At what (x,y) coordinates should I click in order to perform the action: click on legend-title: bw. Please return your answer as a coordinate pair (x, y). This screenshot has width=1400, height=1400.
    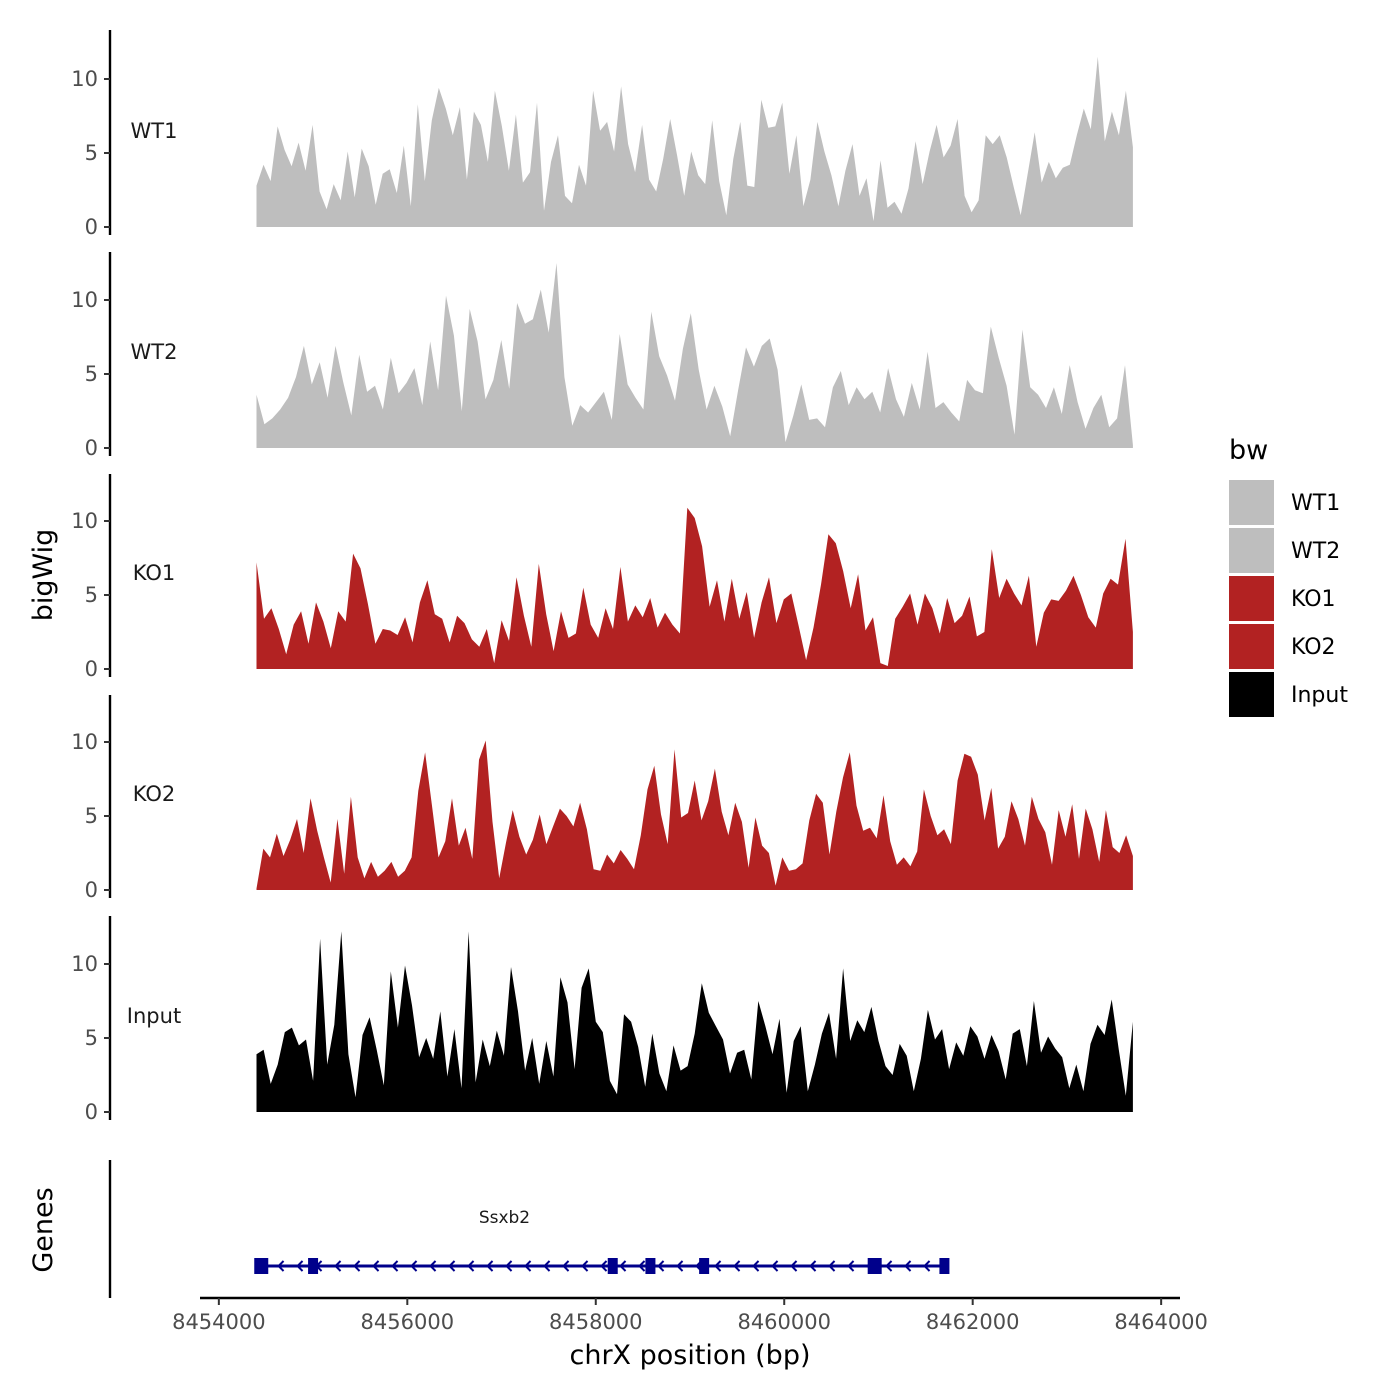
    Looking at the image, I should click on (1248, 450).